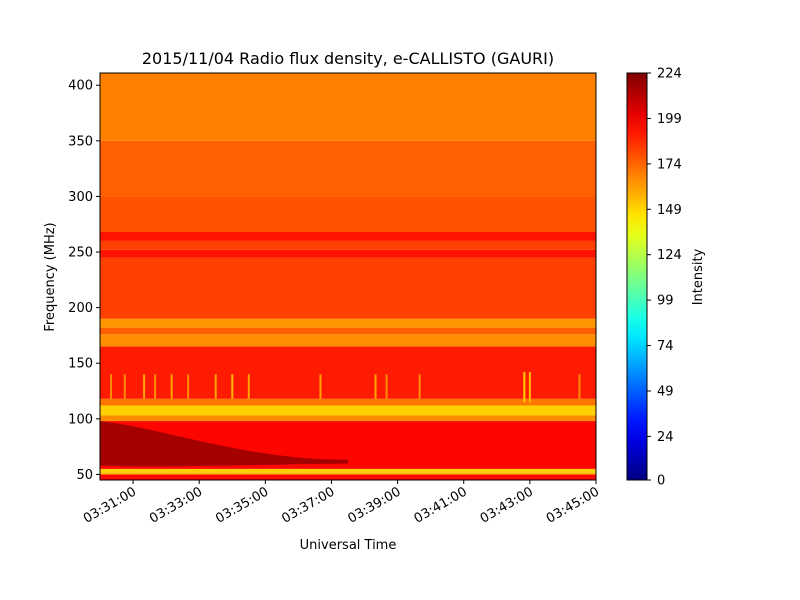 This screenshot has height=600, width=800. I want to click on x-tick-label: 03:41:00, so click(441, 505).